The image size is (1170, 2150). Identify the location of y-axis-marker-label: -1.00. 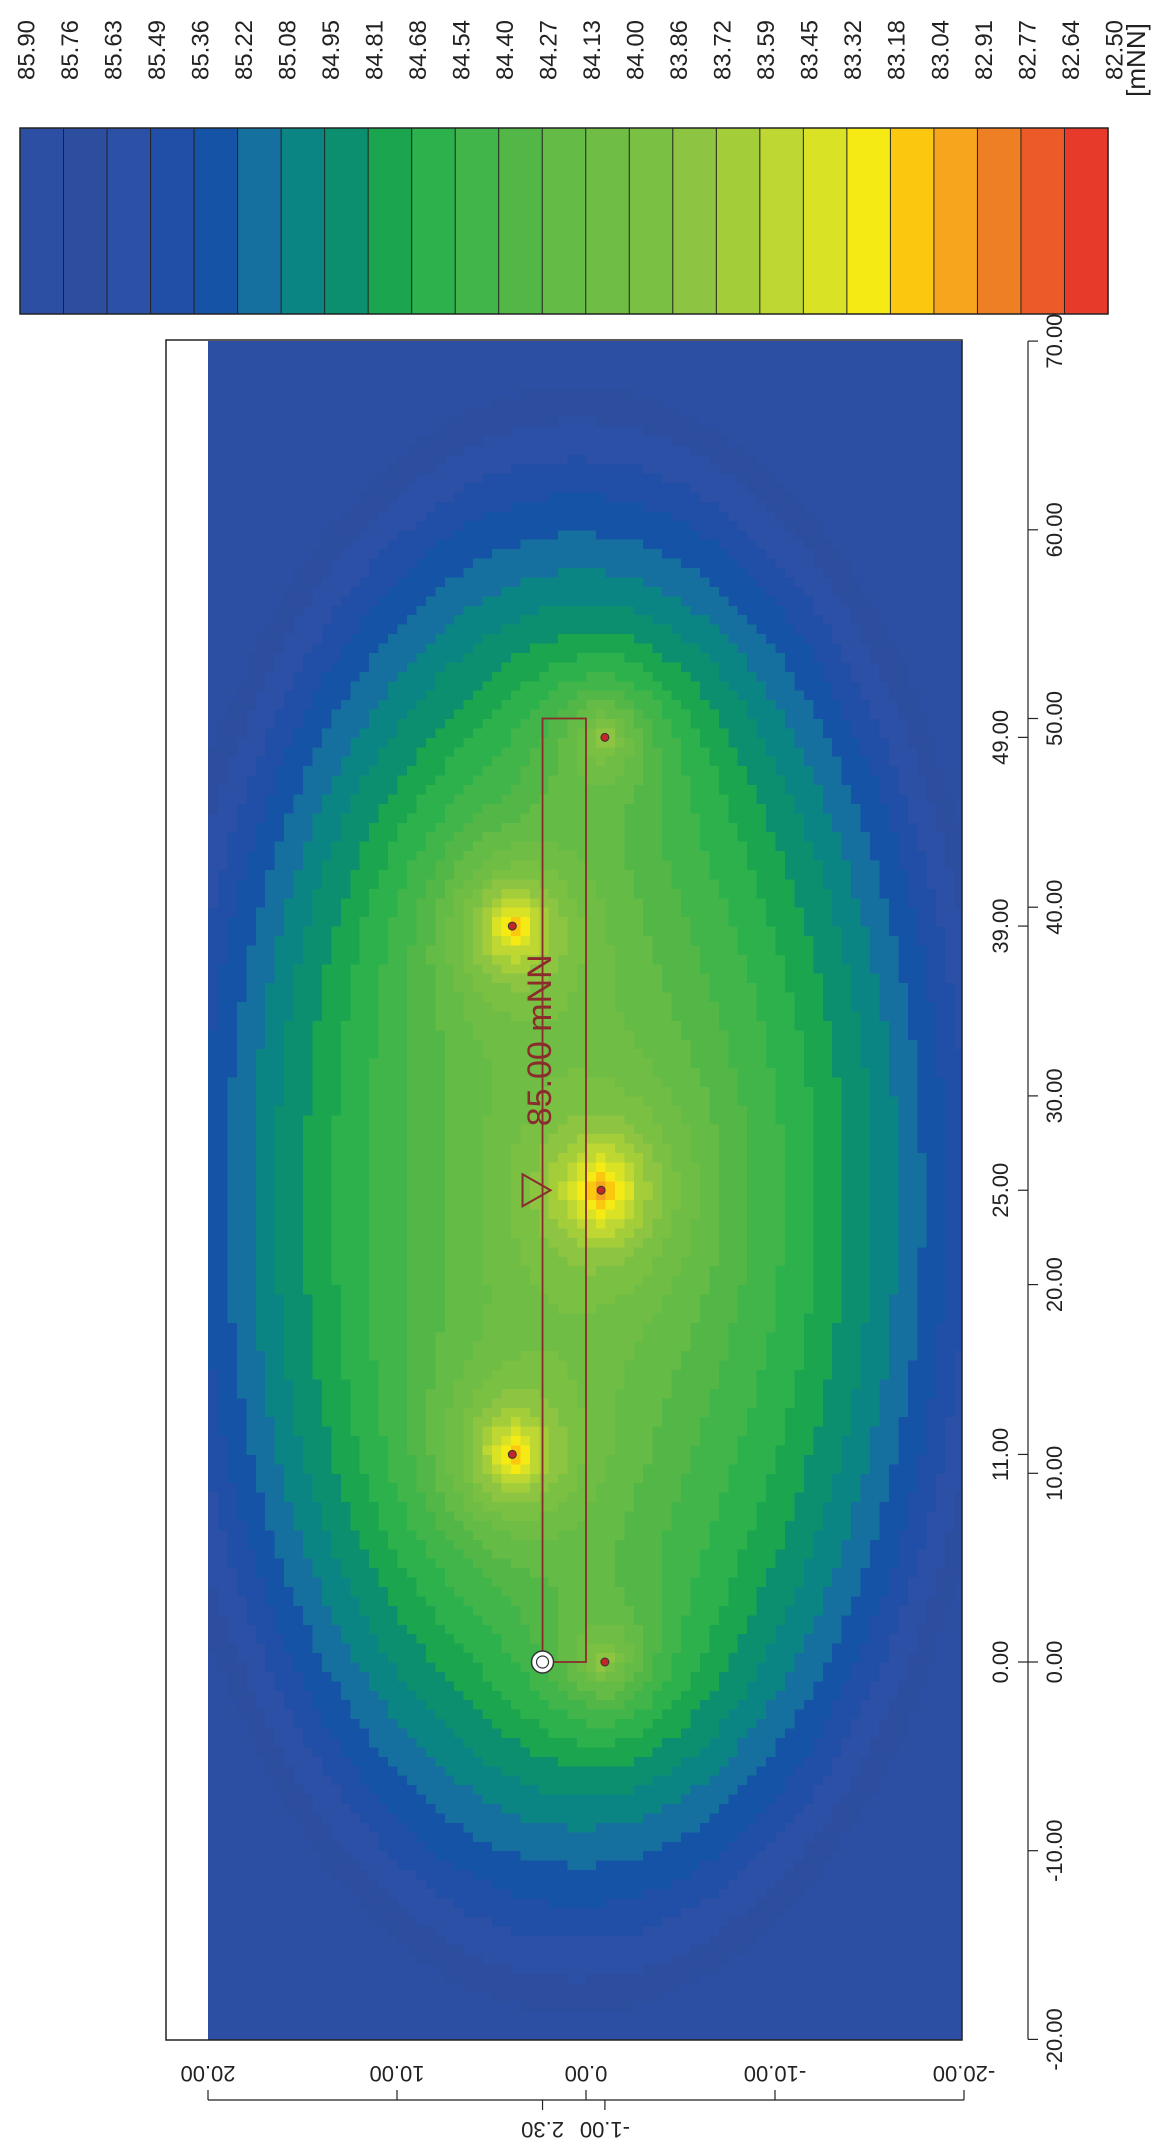
(605, 2129).